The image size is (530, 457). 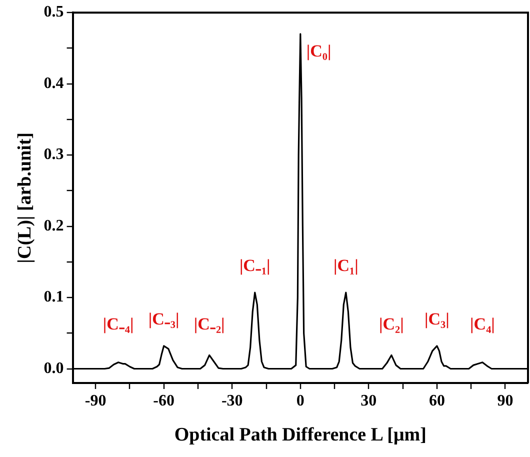 What do you see at coordinates (437, 318) in the screenshot?
I see `annotation: |C₃|` at bounding box center [437, 318].